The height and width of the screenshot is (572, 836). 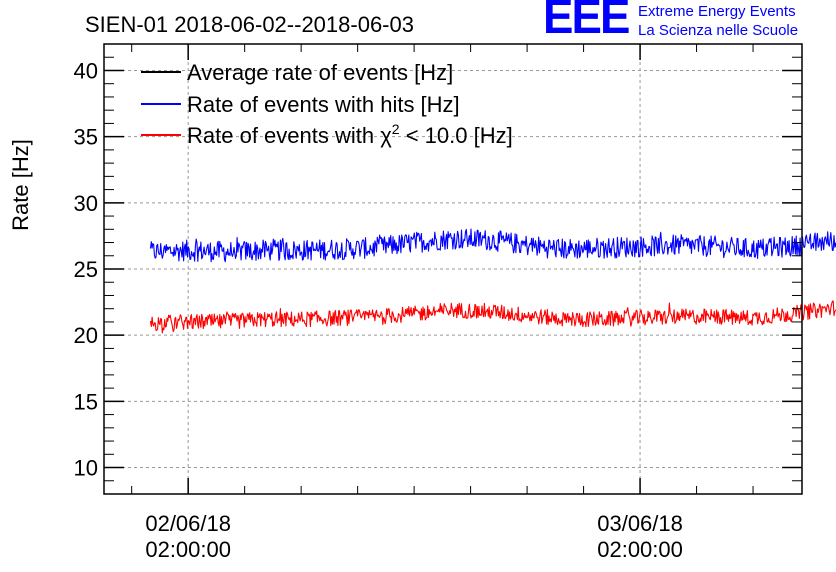 I want to click on eee-logo-line1: Extreme Energy Events, so click(x=717, y=11).